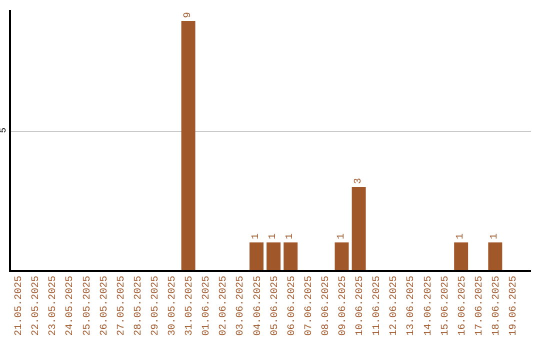 This screenshot has width=540, height=340. I want to click on y-tick-label: 5, so click(4, 131).